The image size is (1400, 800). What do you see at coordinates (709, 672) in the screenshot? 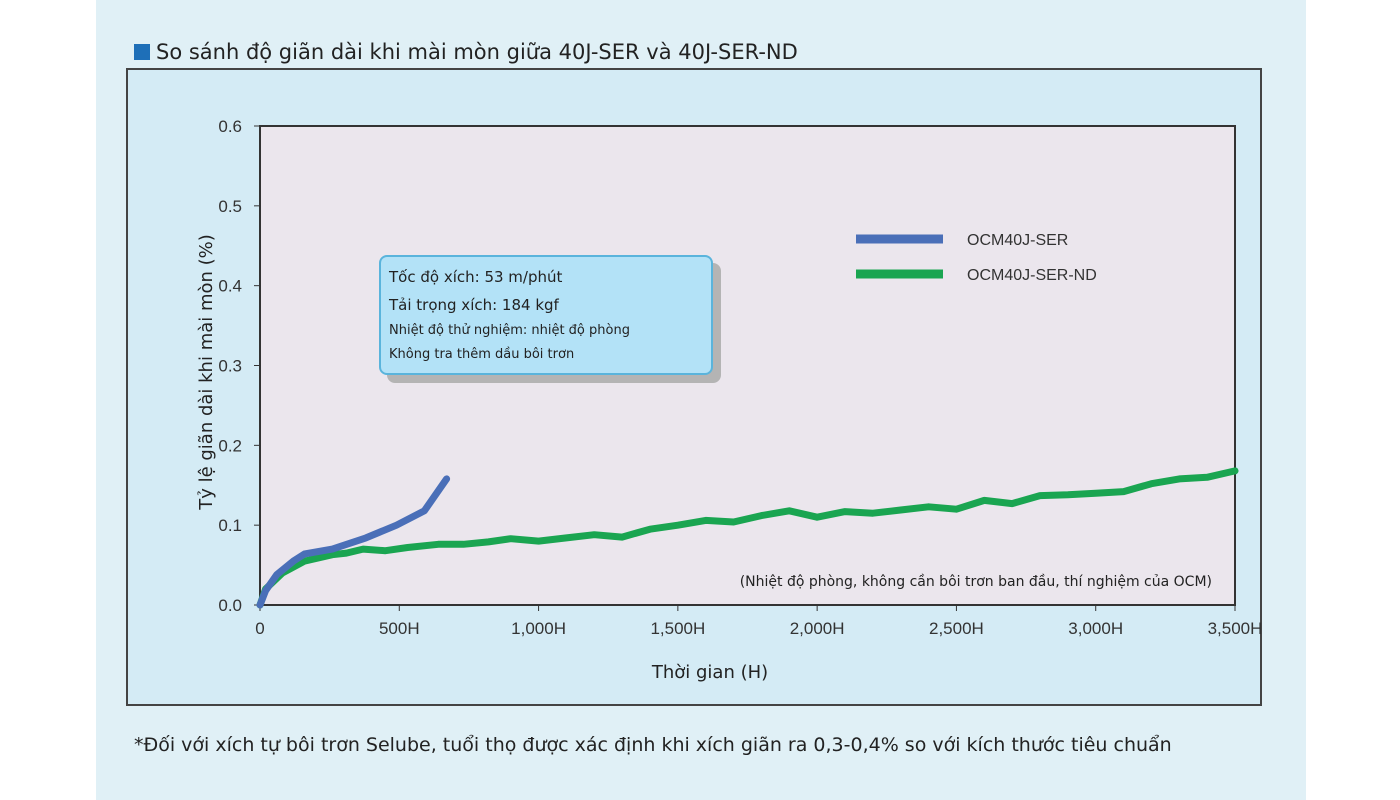
I see `x-axis-label: Thời gian (H)` at bounding box center [709, 672].